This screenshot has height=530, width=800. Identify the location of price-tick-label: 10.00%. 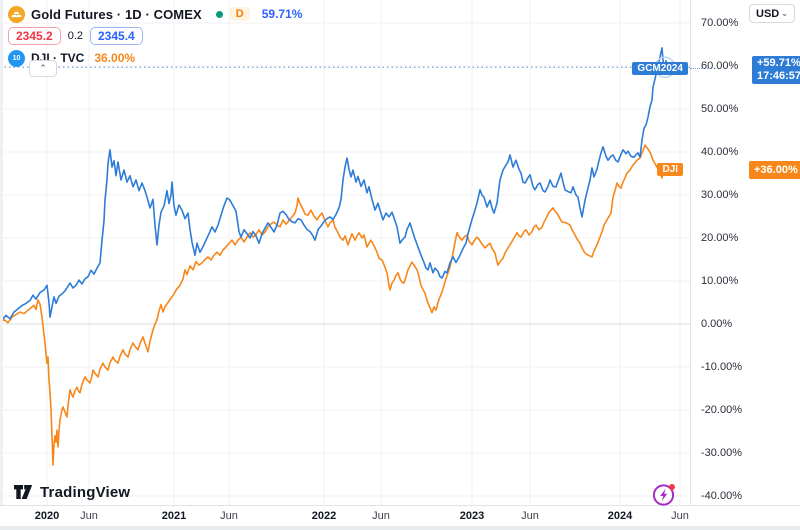
(720, 281).